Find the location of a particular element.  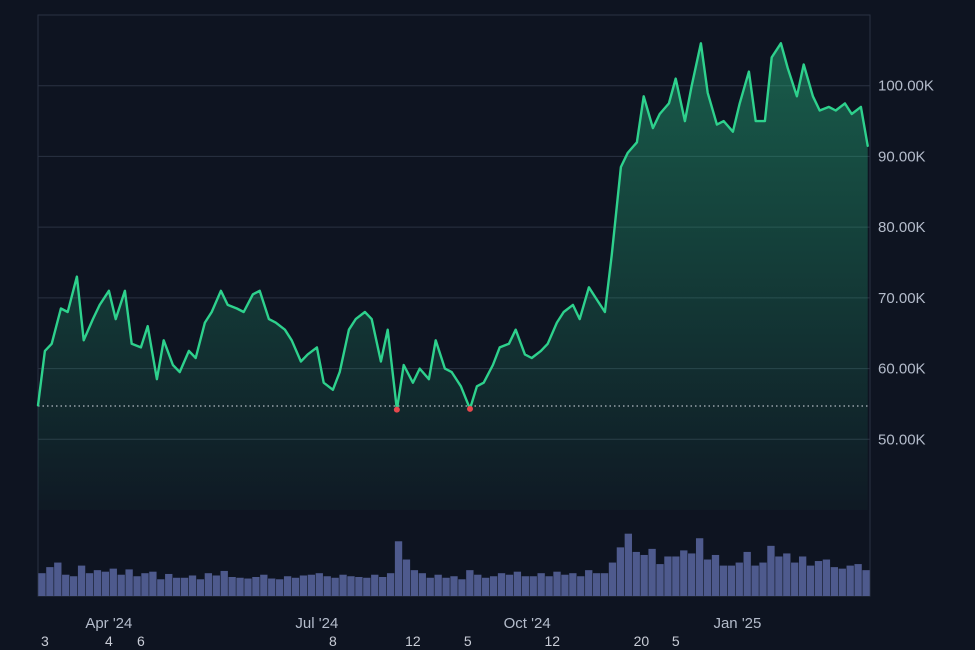

x-sub-label: 5 is located at coordinates (676, 641).